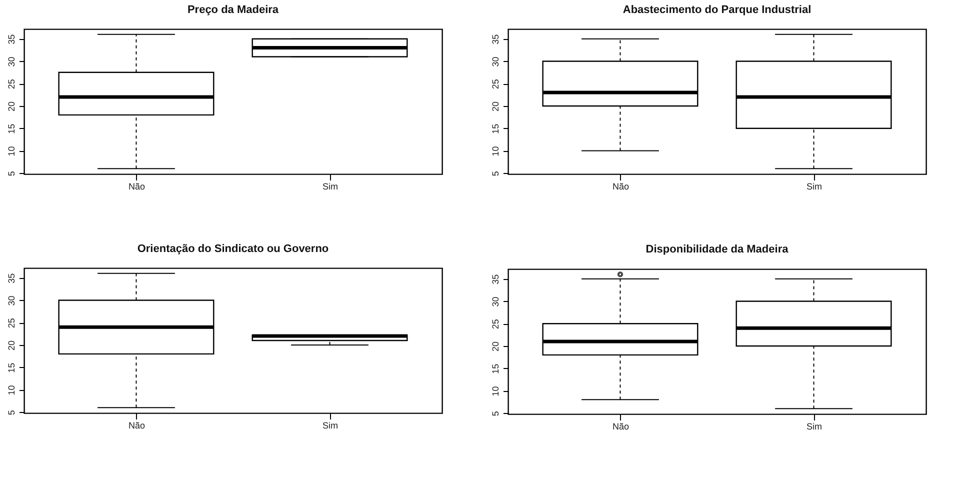 This screenshot has width=968, height=478. I want to click on chart-title: Orientação do Sindicato ou Governo, so click(233, 249).